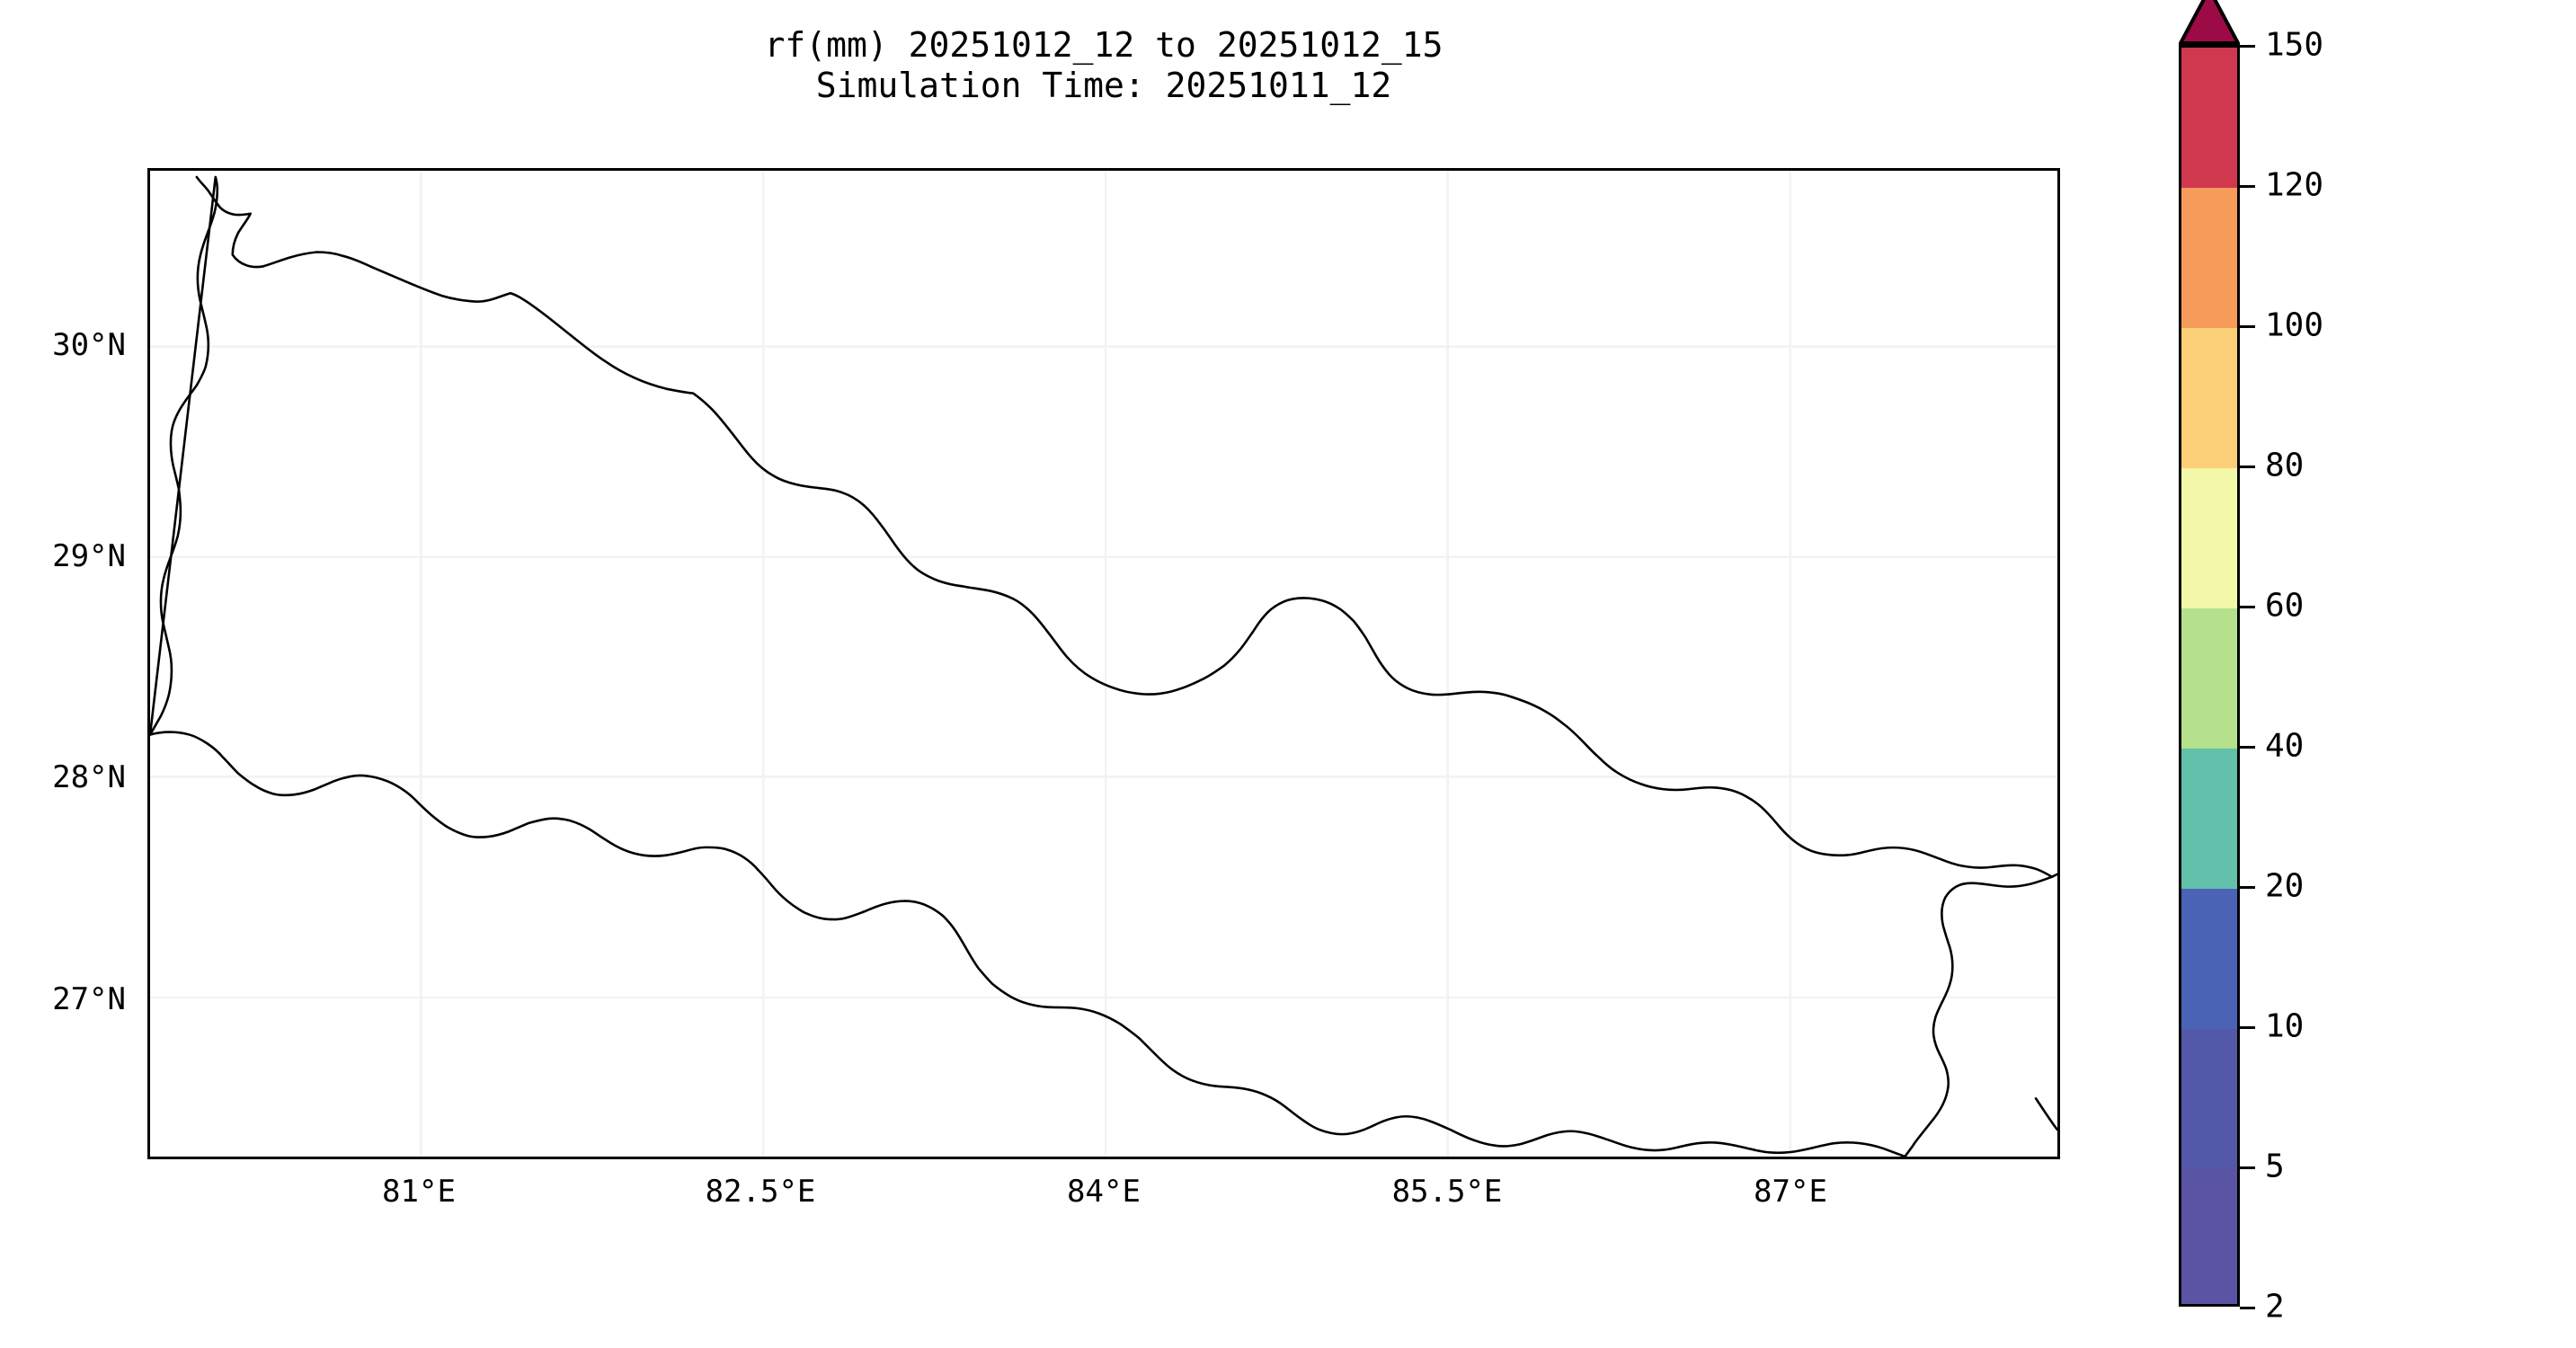  Describe the element at coordinates (2367, 663) in the screenshot. I see `colorbar: 150 120 100 80 60 40 20 10 5 2` at that location.